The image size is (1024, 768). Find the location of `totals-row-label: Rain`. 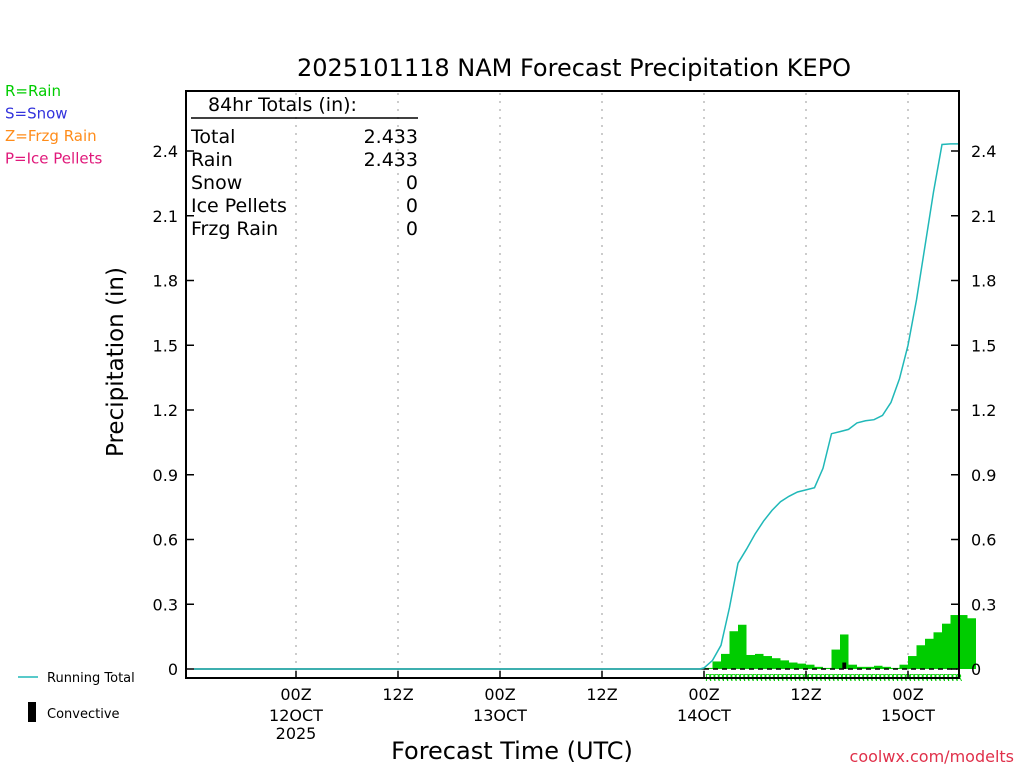

totals-row-label: Rain is located at coordinates (212, 160).